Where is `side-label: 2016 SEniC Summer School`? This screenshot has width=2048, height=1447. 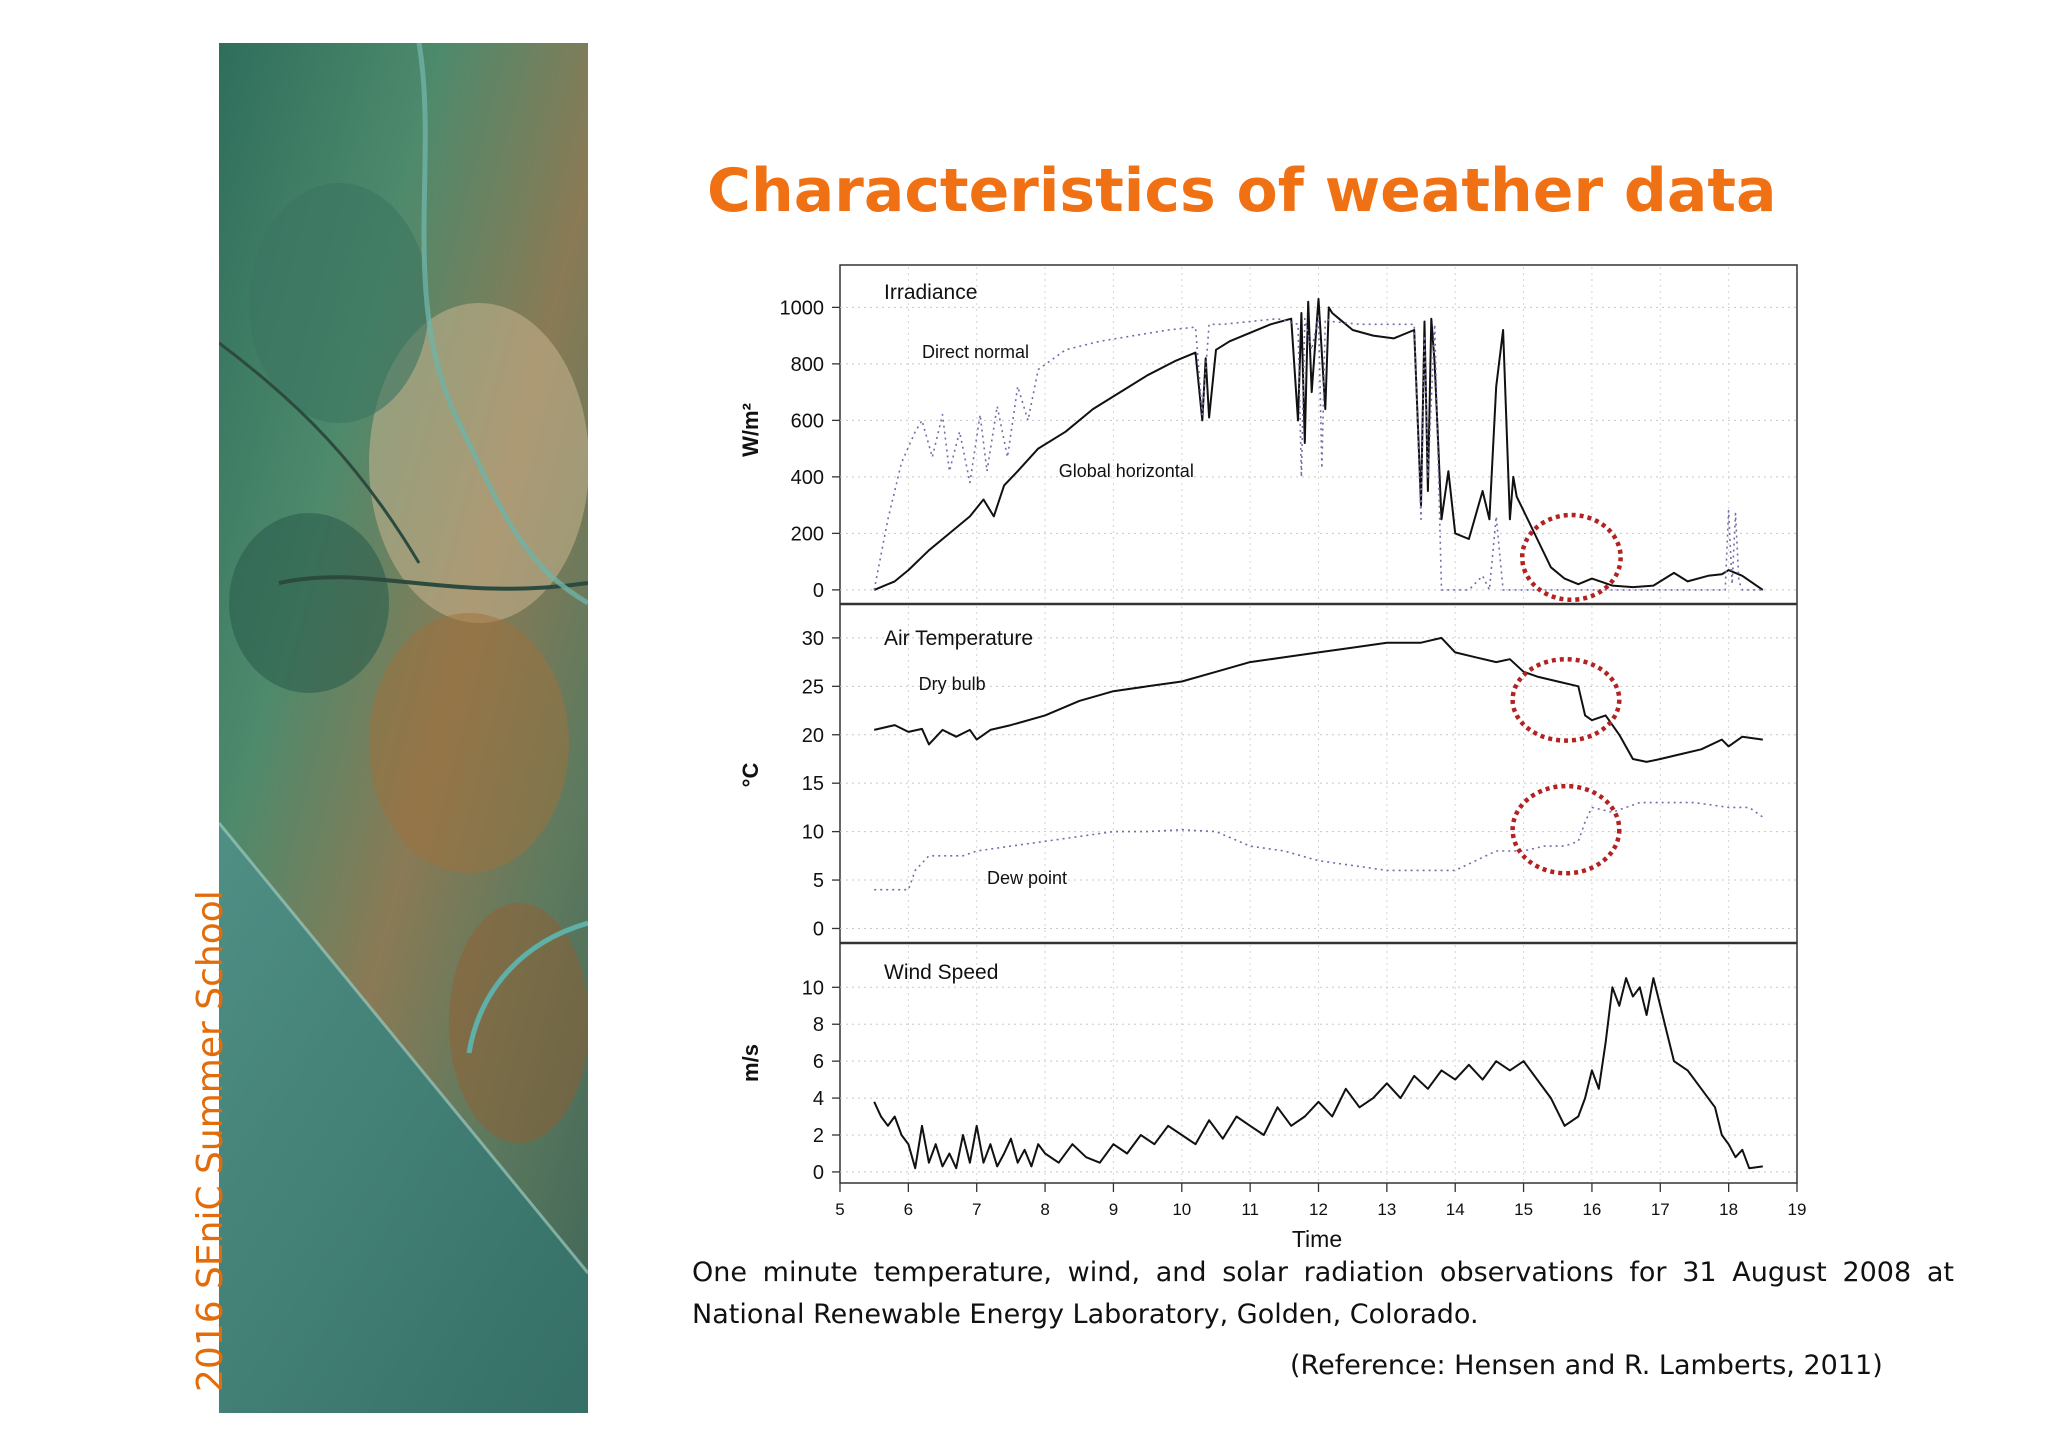 side-label: 2016 SEniC Summer School is located at coordinates (210, 1141).